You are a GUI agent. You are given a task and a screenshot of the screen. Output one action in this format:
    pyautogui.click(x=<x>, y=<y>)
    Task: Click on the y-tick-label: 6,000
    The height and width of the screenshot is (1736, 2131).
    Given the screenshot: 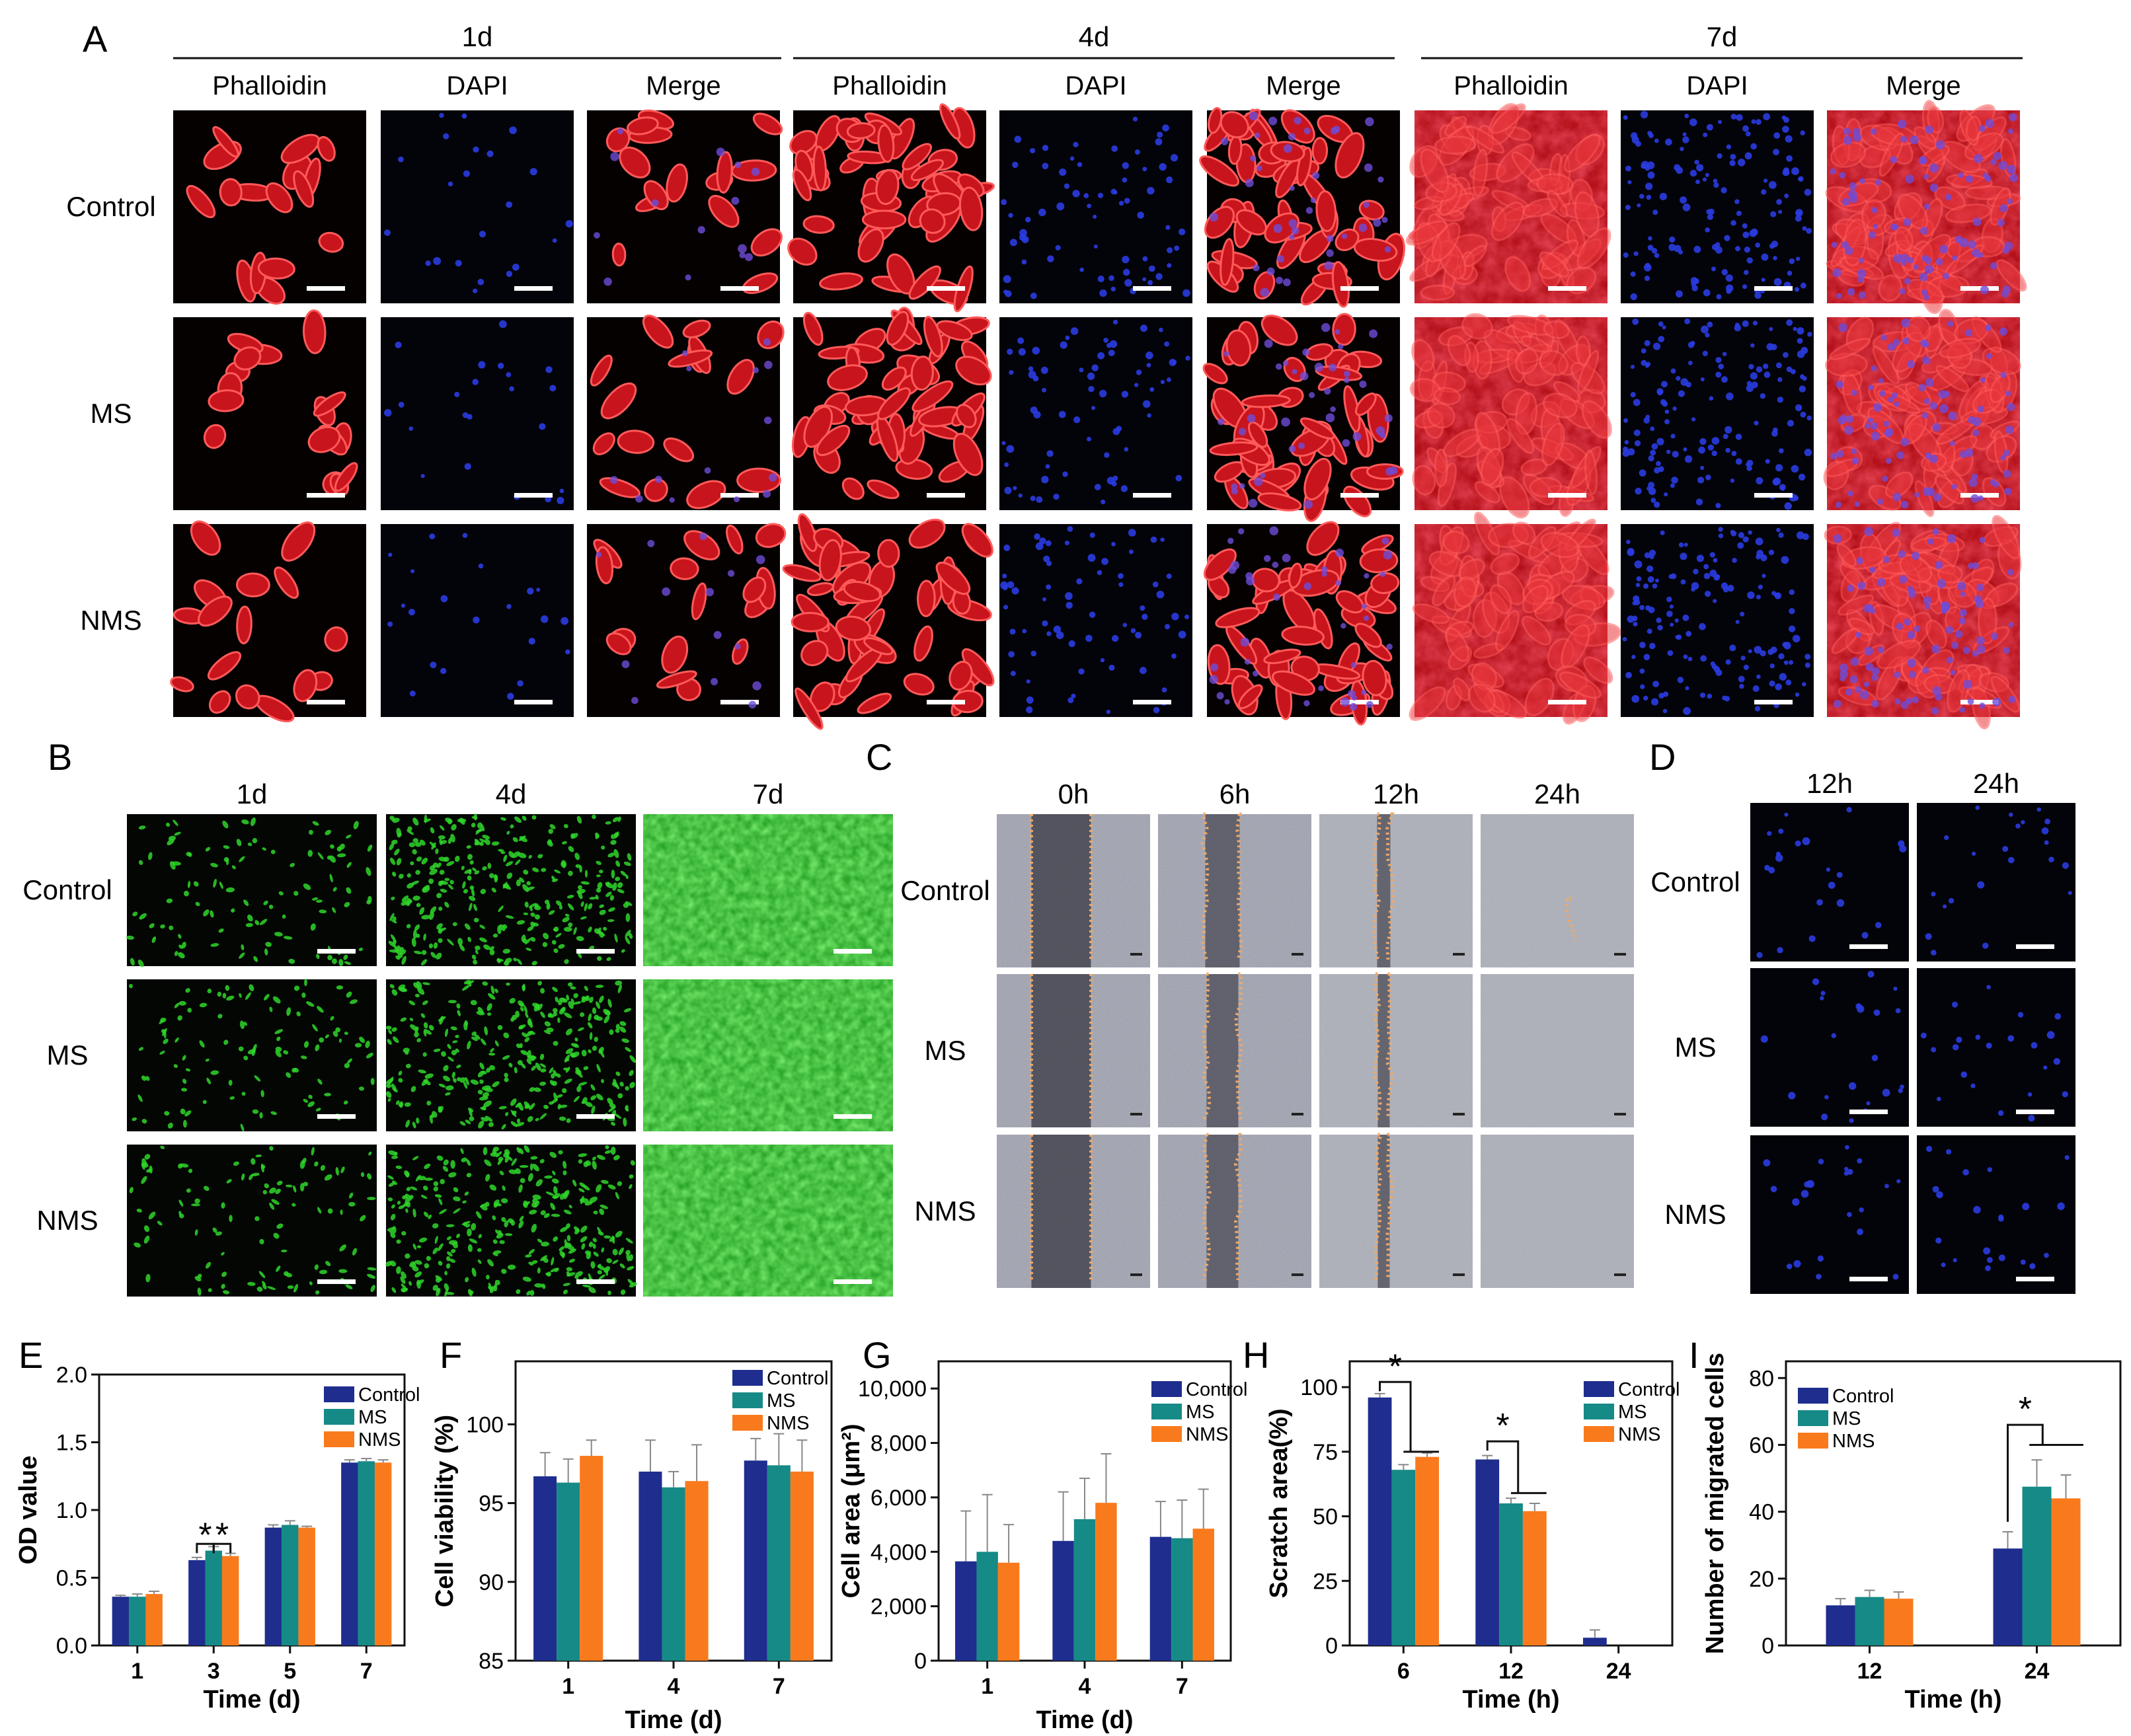 What is the action you would take?
    pyautogui.click(x=899, y=1498)
    